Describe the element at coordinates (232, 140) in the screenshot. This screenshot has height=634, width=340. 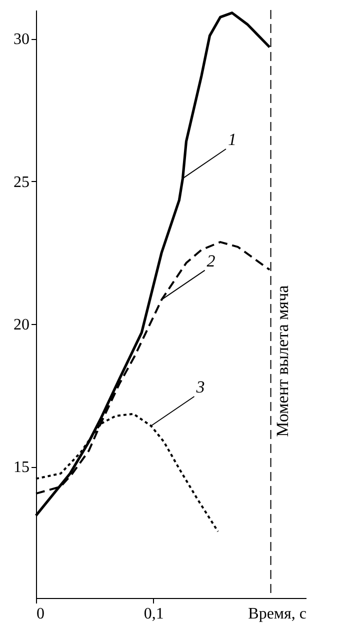
I see `text: 1` at that location.